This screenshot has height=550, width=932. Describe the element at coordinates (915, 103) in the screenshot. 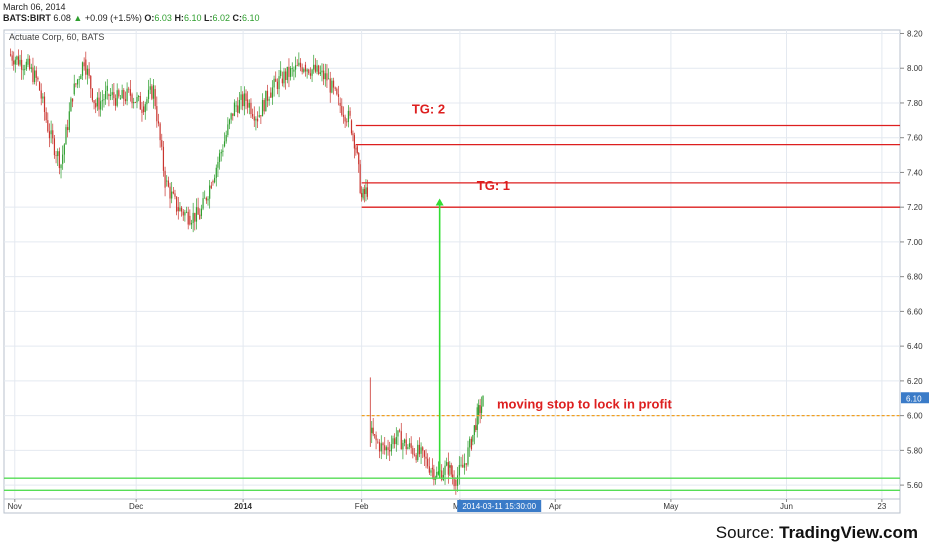

I see `y-tick-label: 7.80` at that location.